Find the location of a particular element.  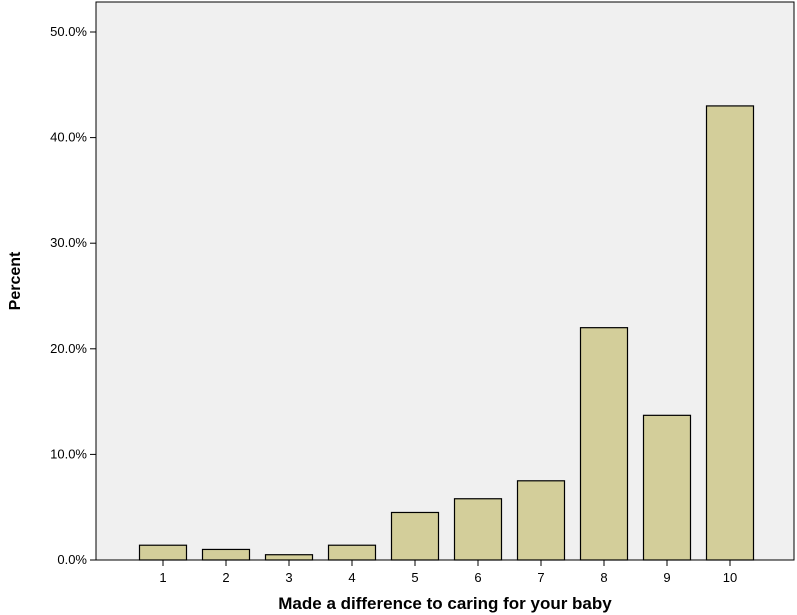

y-tick-label: 0.0% is located at coordinates (72, 559).